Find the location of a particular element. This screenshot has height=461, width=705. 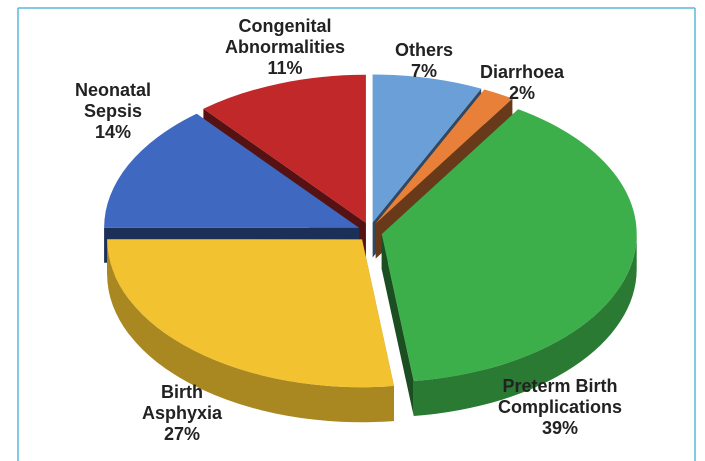

category-label: Congenital Abnormalities is located at coordinates (285, 36).